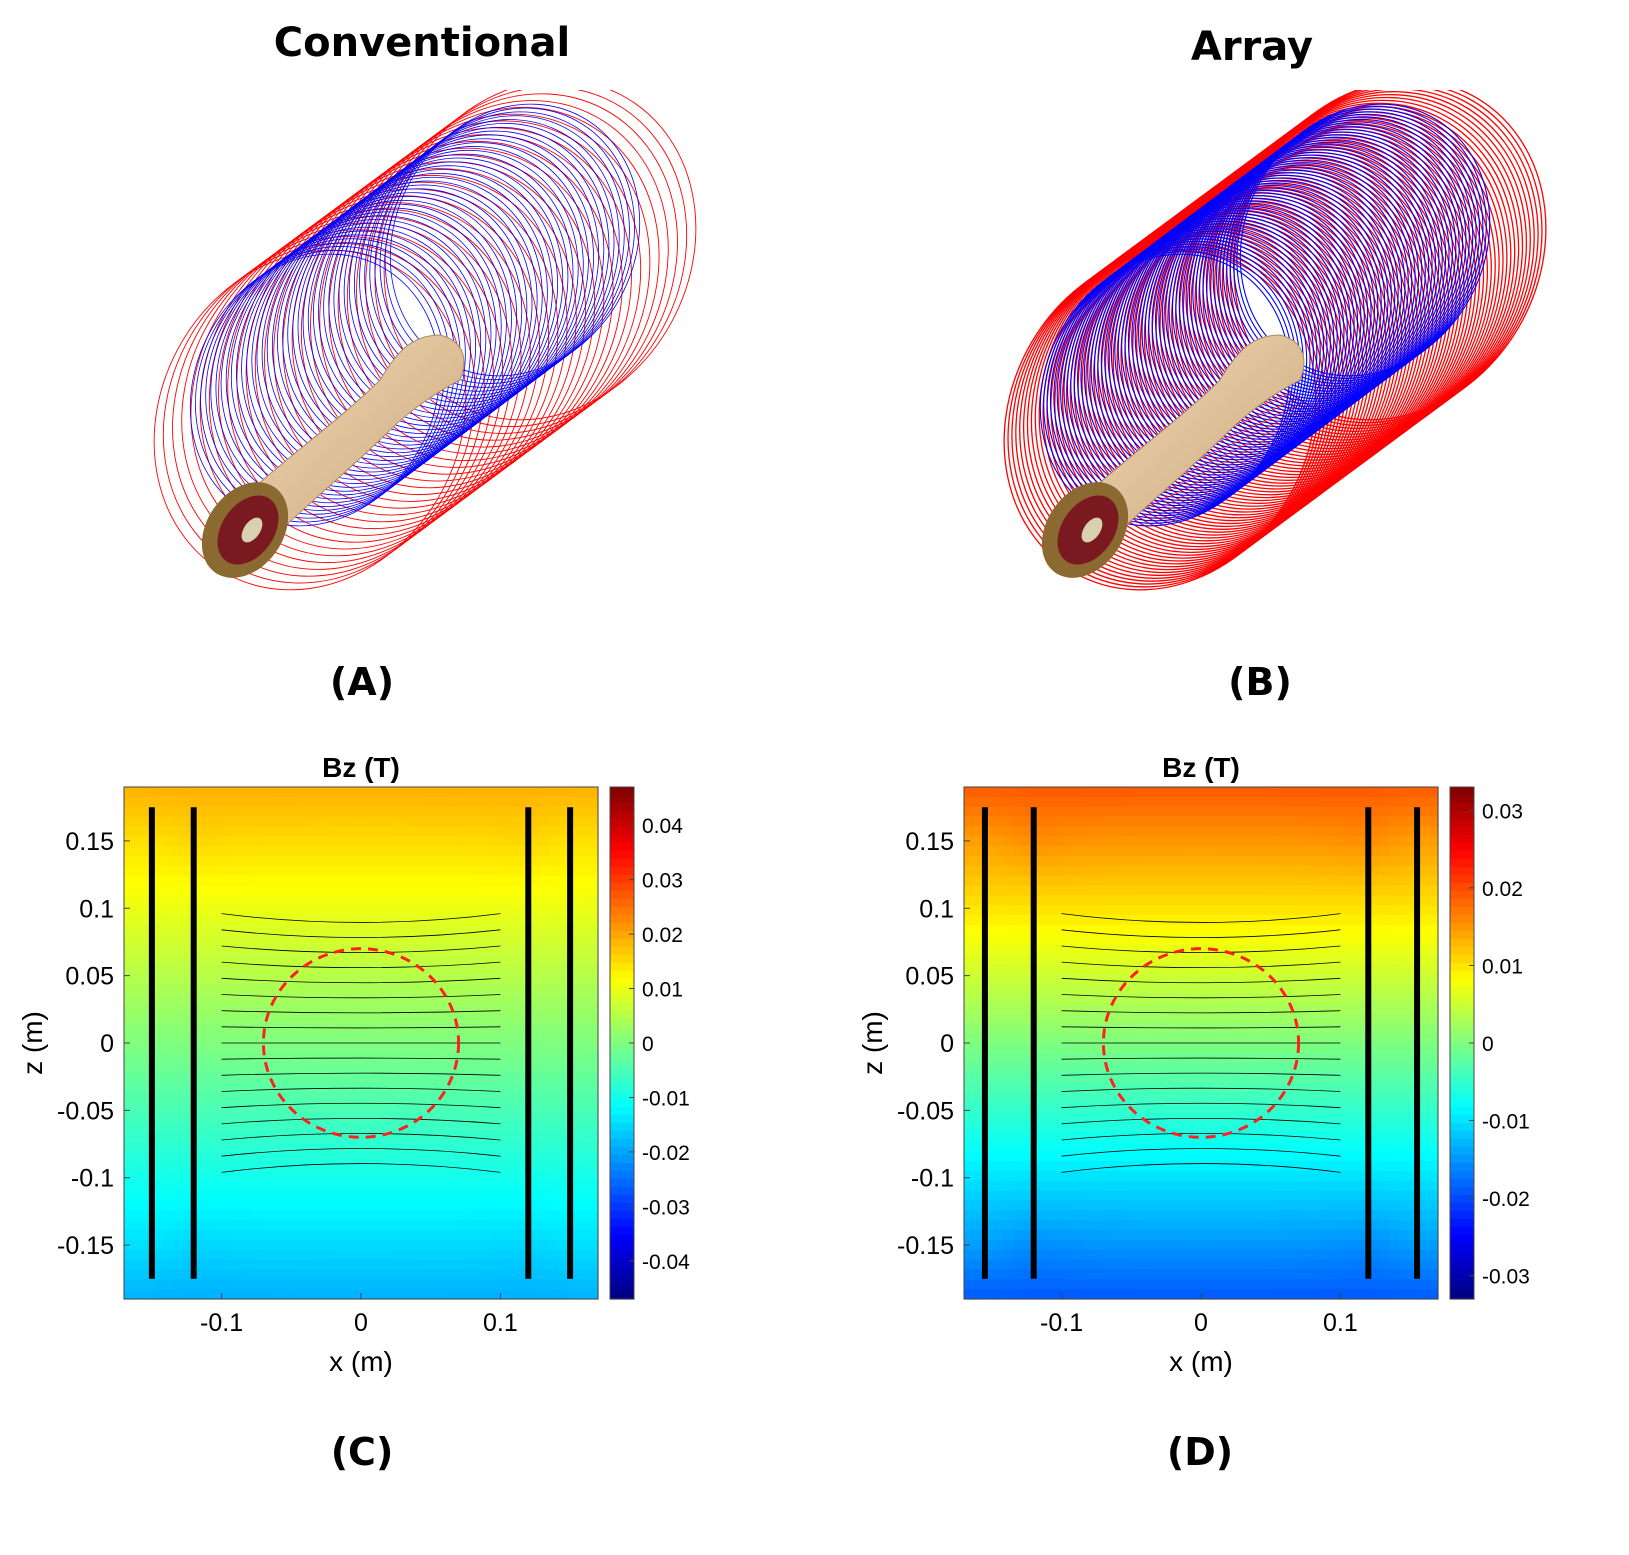 The height and width of the screenshot is (1555, 1629). What do you see at coordinates (662, 881) in the screenshot?
I see `colorbar-tick-label: 0.03` at bounding box center [662, 881].